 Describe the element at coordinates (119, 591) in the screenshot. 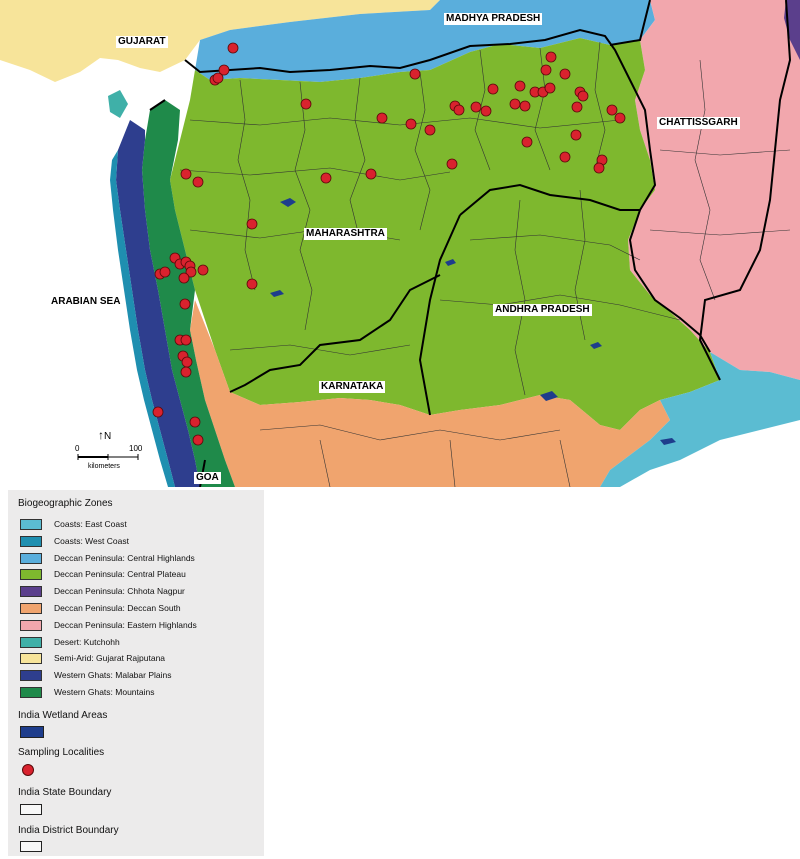

I see `legend-zone-label: Deccan Peninsula: Chhota Nagpur` at that location.